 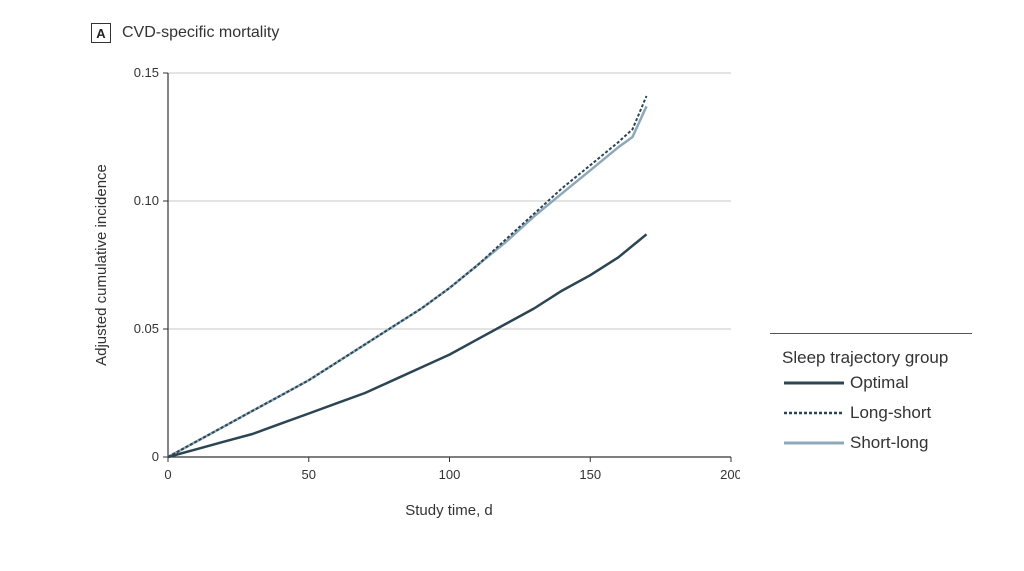 What do you see at coordinates (450, 474) in the screenshot?
I see `x-tick-label: 100` at bounding box center [450, 474].